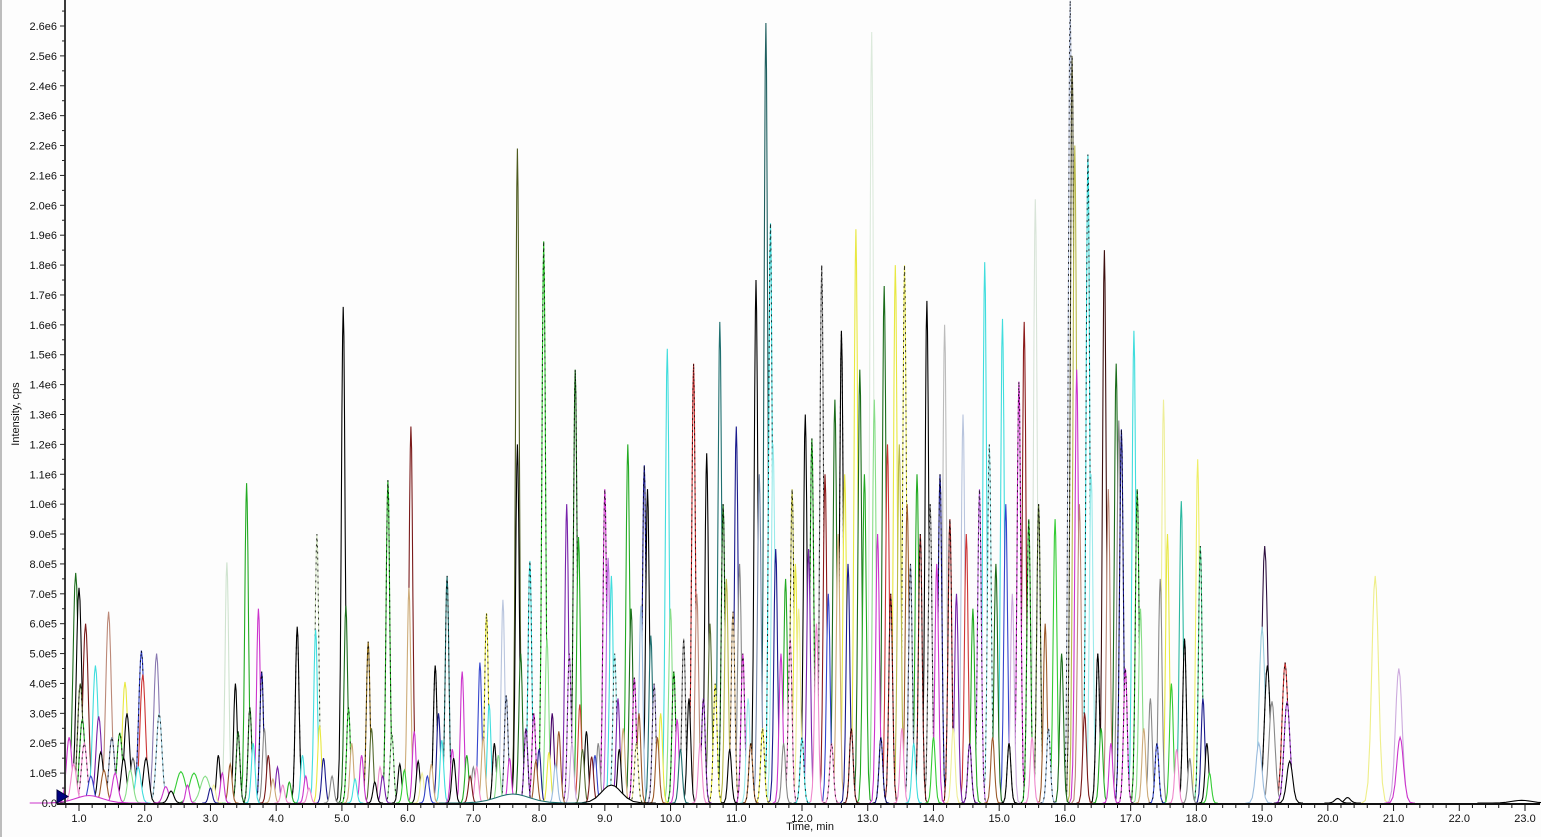 This screenshot has width=1541, height=837. Describe the element at coordinates (43, 475) in the screenshot. I see `y-tick-label: 1.1e6` at that location.